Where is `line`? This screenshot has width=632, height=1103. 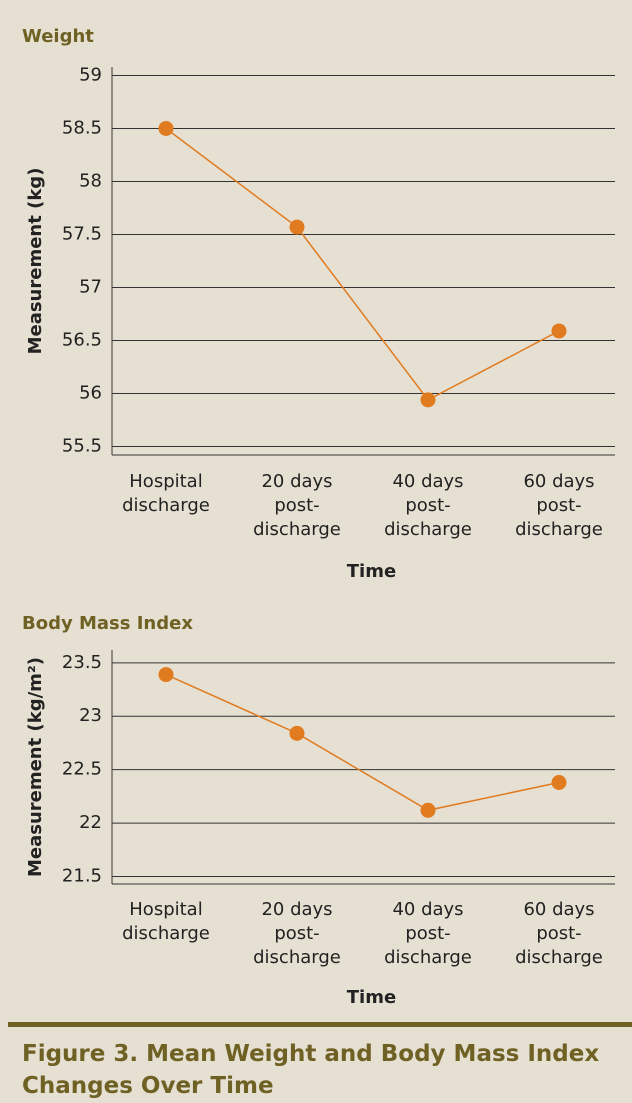
line is located at coordinates (362, 742).